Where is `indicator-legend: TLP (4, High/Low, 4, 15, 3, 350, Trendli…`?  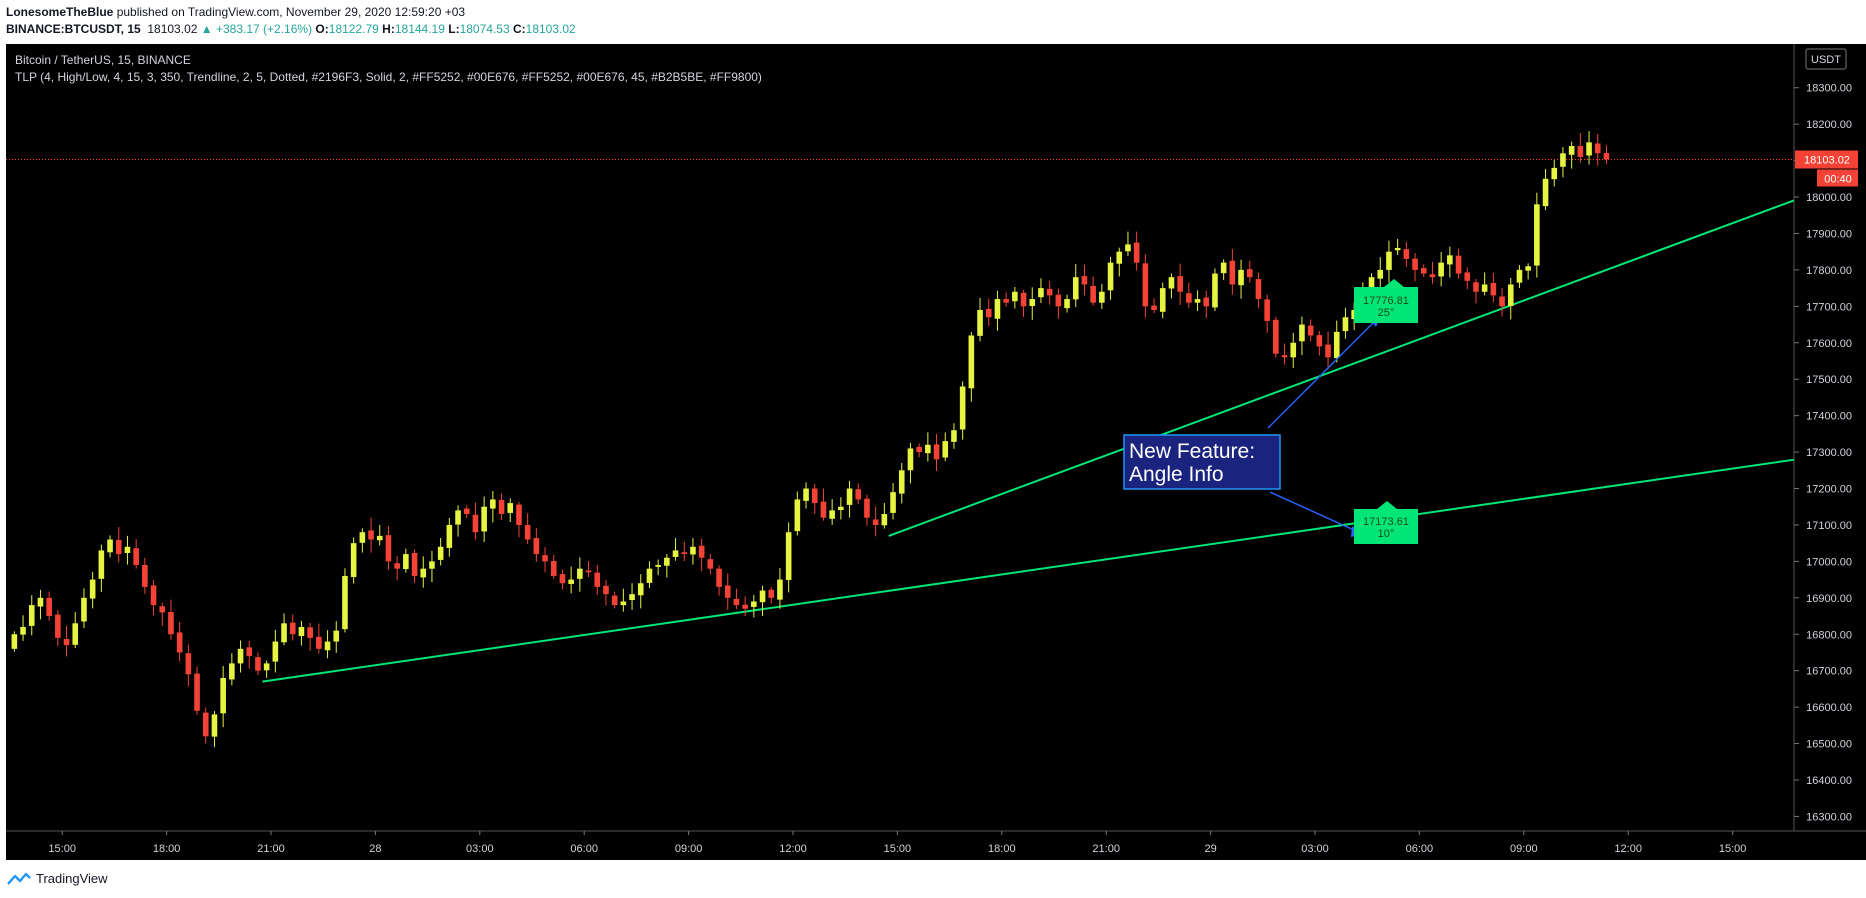 indicator-legend: TLP (4, High/Low, 4, 15, 3, 350, Trendli… is located at coordinates (388, 77).